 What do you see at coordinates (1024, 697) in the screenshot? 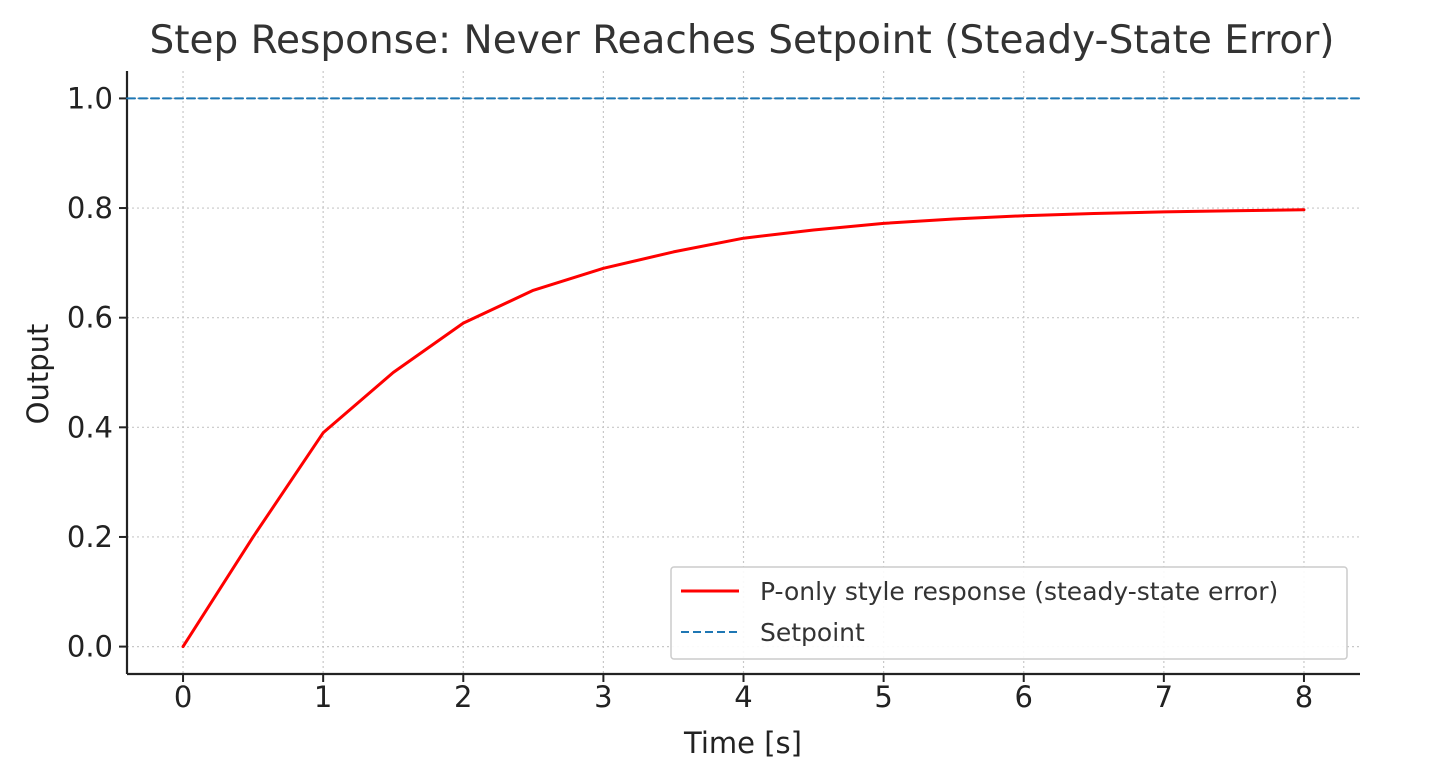
I see `x-tick-label: 6` at bounding box center [1024, 697].